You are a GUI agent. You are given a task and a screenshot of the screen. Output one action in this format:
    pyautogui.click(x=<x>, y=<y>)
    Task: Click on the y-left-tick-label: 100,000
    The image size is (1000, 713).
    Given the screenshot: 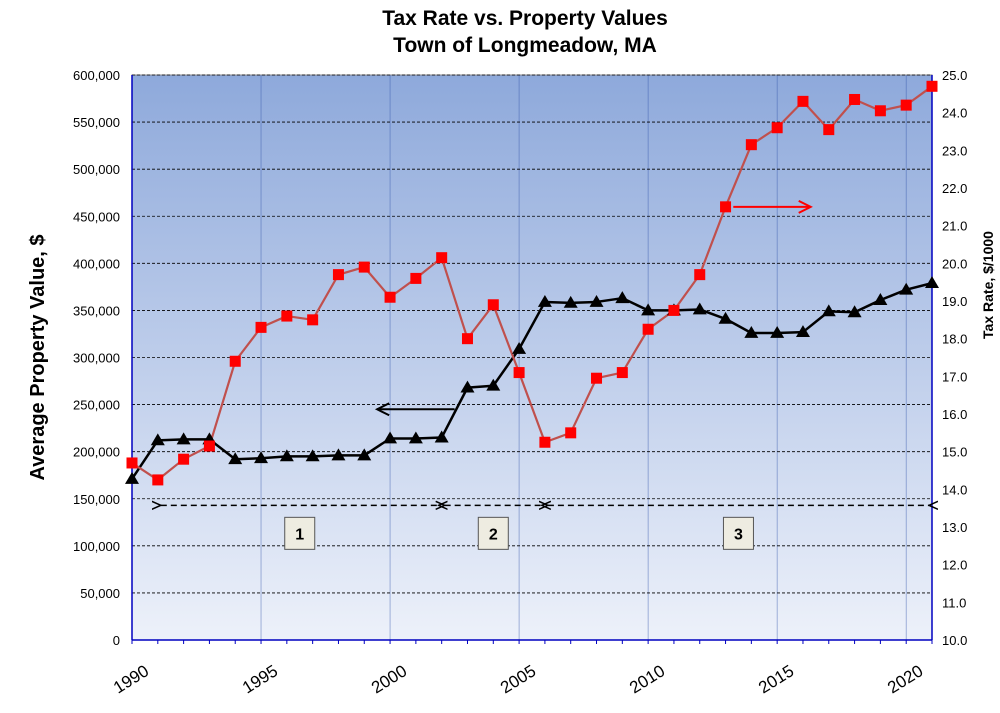 What is the action you would take?
    pyautogui.click(x=96, y=546)
    